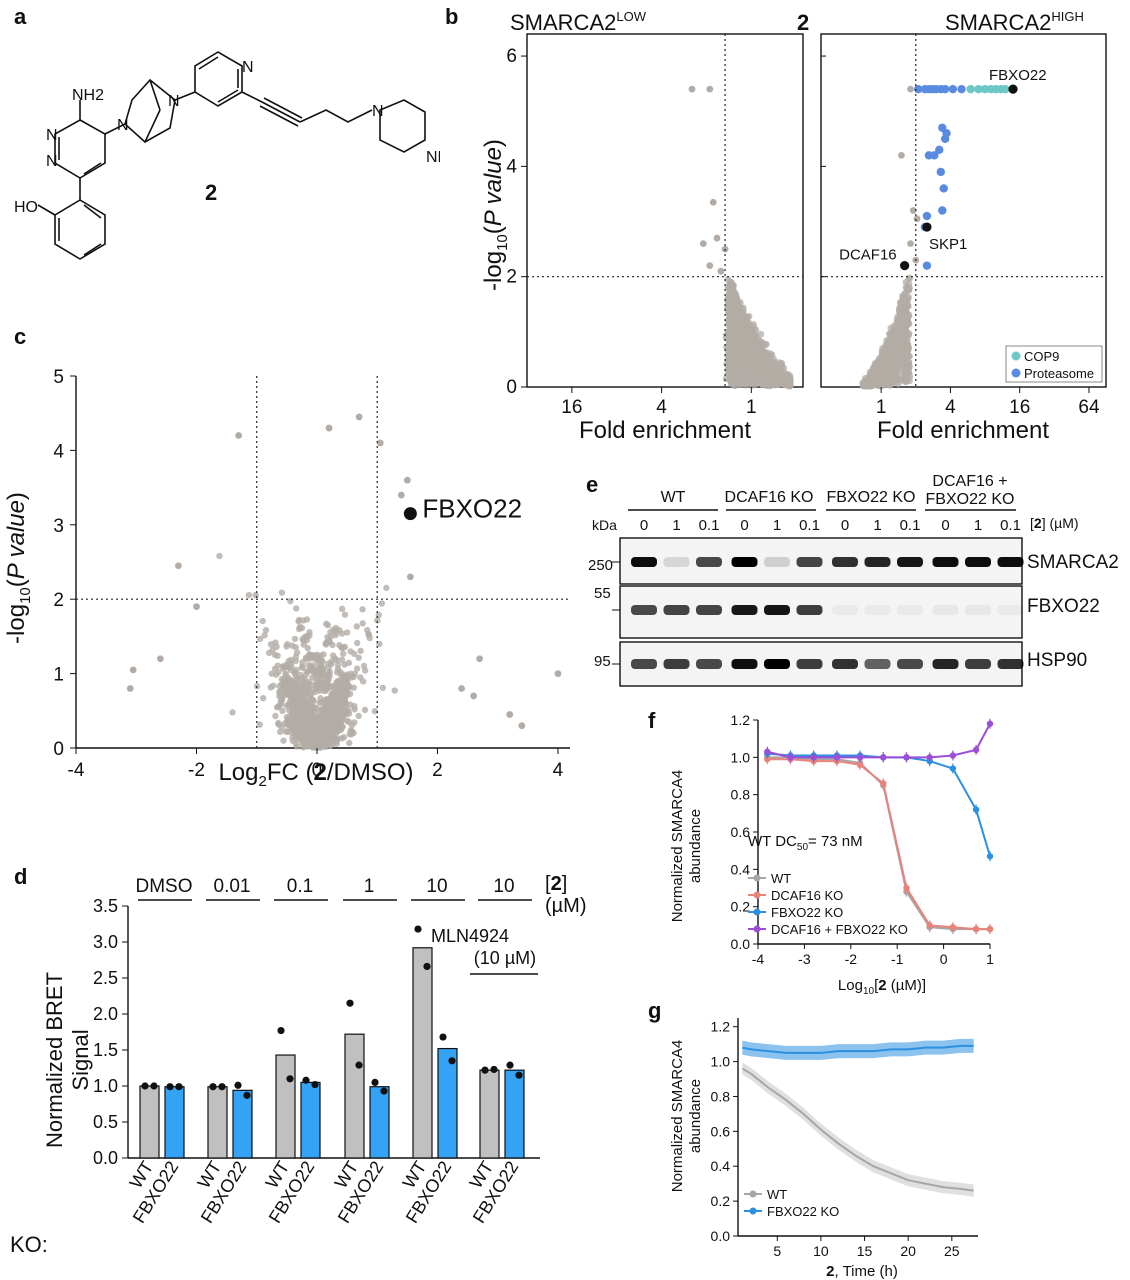 The image size is (1130, 1280). What do you see at coordinates (495, 215) in the screenshot?
I see `b-ylabel: -log10(P value)` at bounding box center [495, 215].